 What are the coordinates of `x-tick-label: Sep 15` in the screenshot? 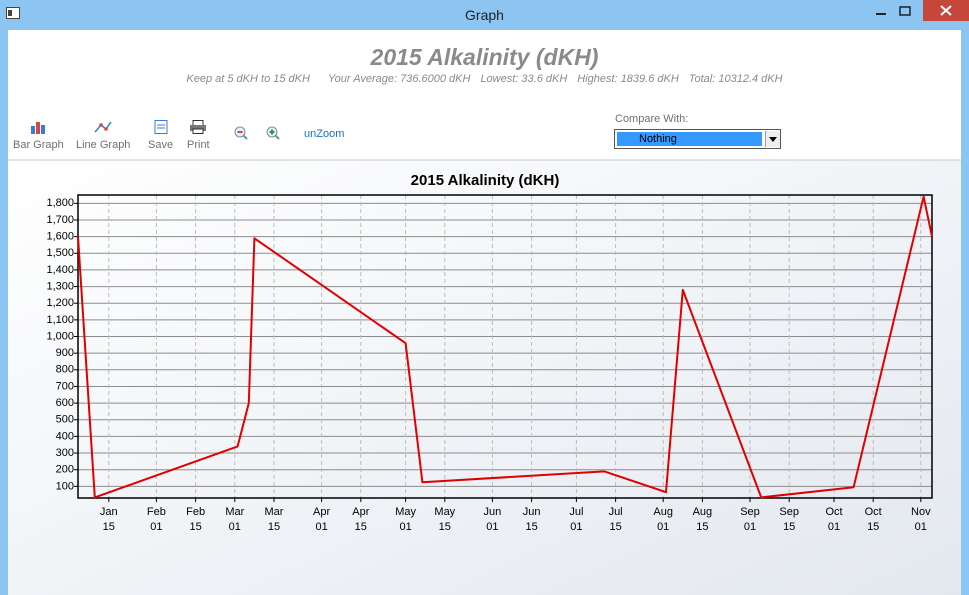 It's located at (789, 519).